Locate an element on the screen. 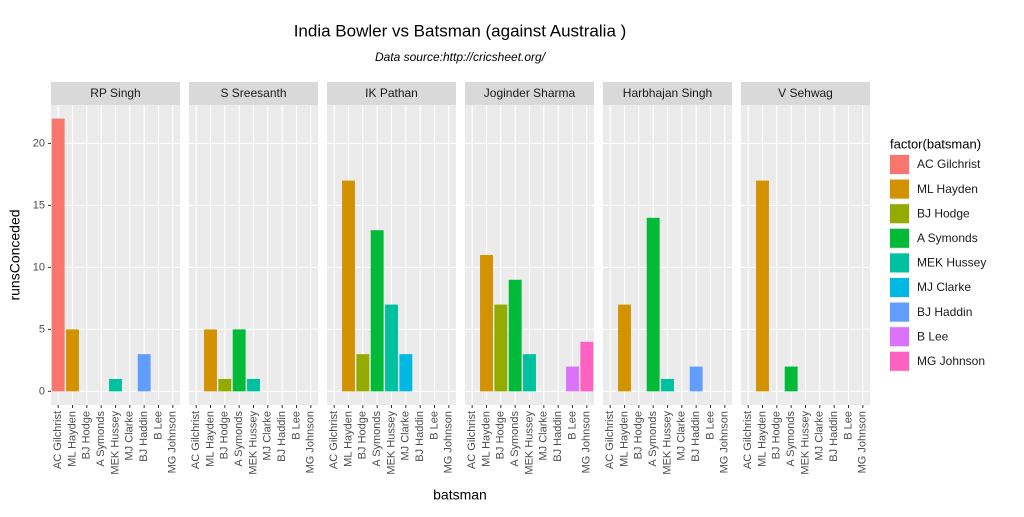  y-axis-label: runsConceded is located at coordinates (15, 254).